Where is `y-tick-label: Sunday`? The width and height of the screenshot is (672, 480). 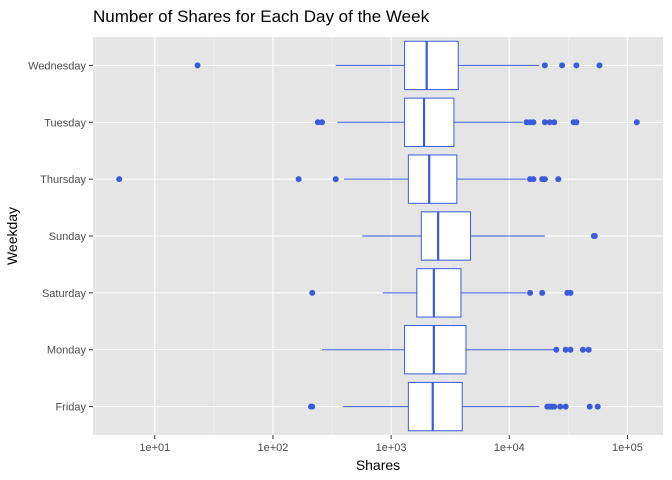
y-tick-label: Sunday is located at coordinates (68, 237).